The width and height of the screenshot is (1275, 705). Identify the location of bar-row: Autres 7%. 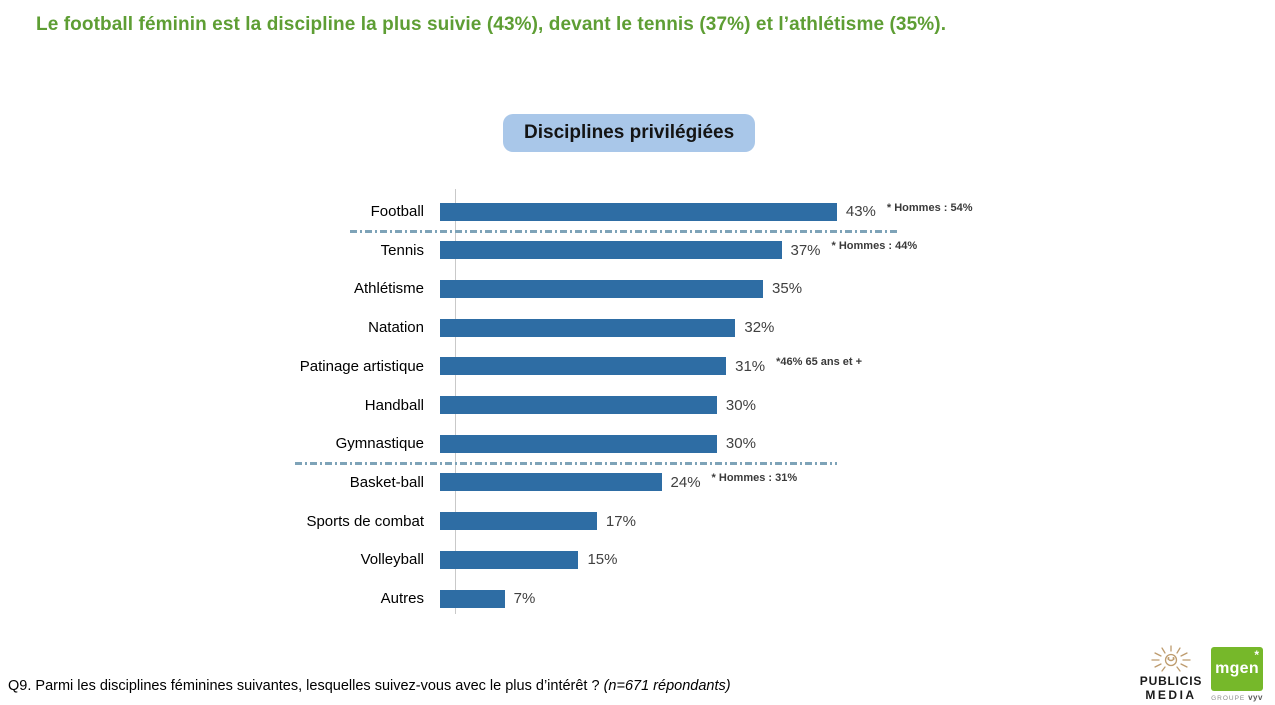
(505, 598).